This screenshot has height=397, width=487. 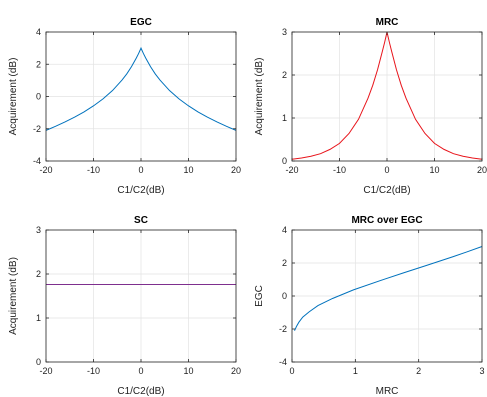 I want to click on x-tick-label: 1, so click(x=355, y=371).